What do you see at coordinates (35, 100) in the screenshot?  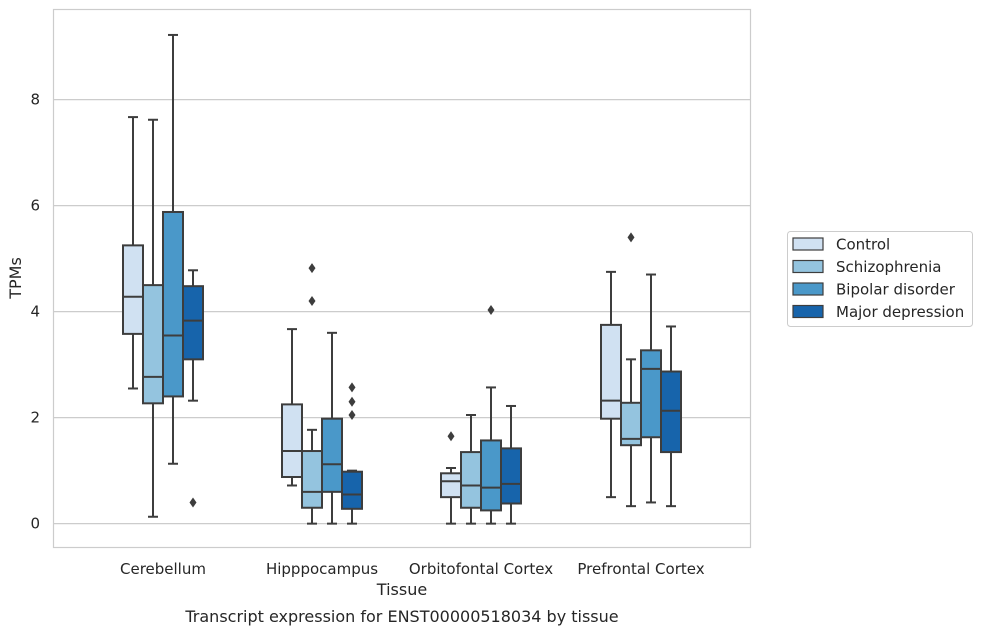 I see `y-tick-label: 8` at bounding box center [35, 100].